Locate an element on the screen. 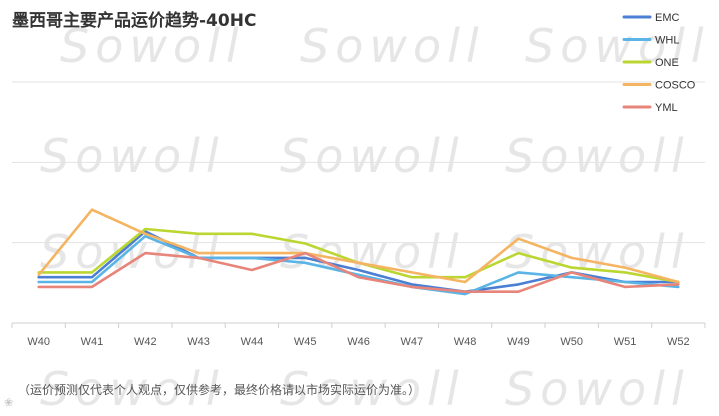 The width and height of the screenshot is (719, 416). legend-label-one: ONE is located at coordinates (667, 63).